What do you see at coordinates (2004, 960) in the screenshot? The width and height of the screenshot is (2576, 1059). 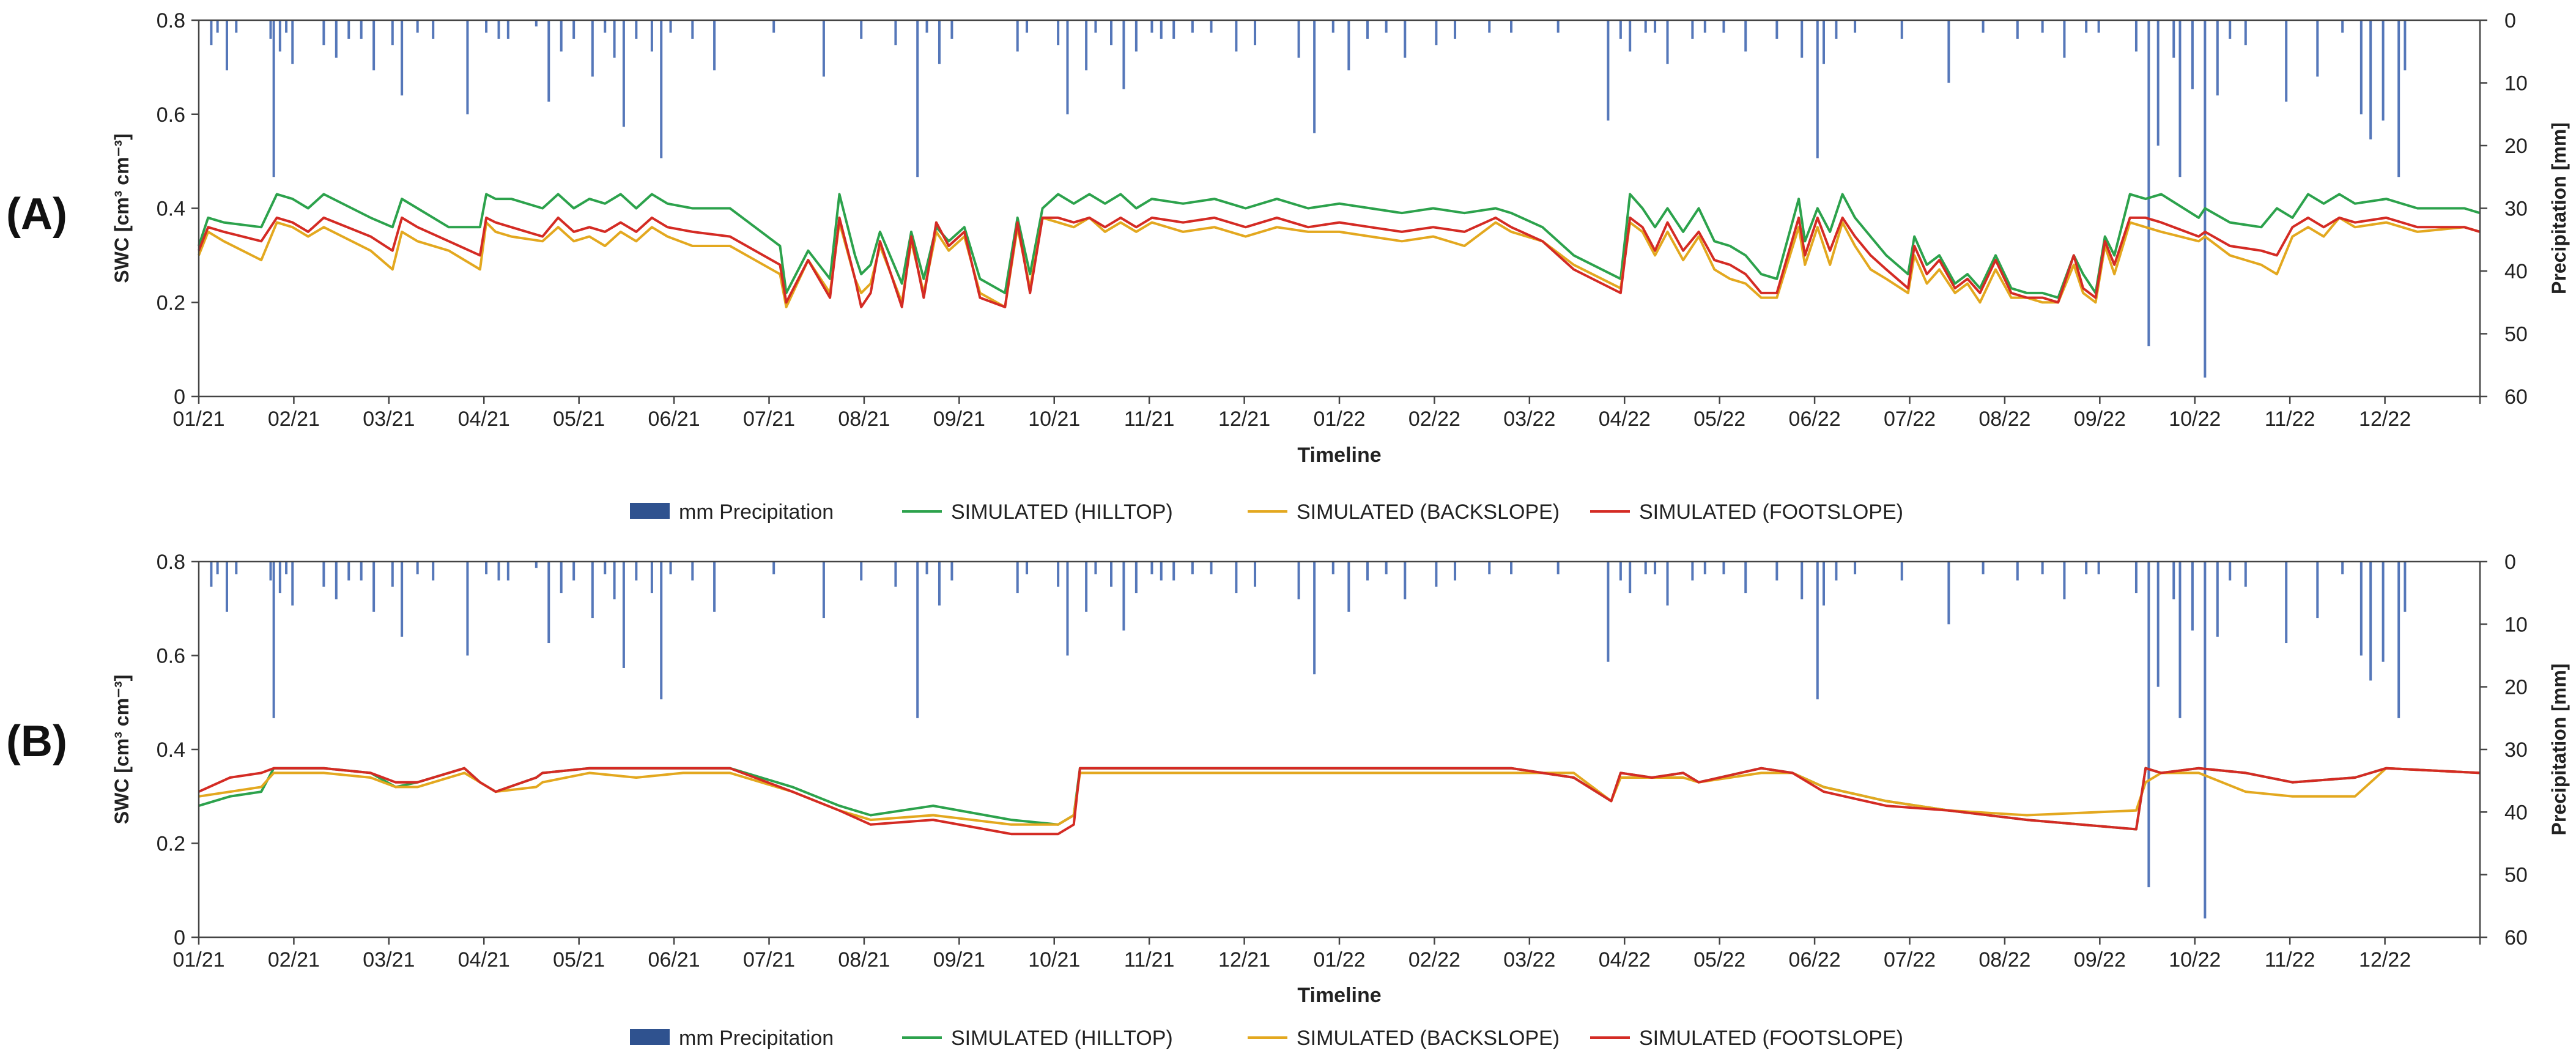 I see `x-tick-label: 08/22` at bounding box center [2004, 960].